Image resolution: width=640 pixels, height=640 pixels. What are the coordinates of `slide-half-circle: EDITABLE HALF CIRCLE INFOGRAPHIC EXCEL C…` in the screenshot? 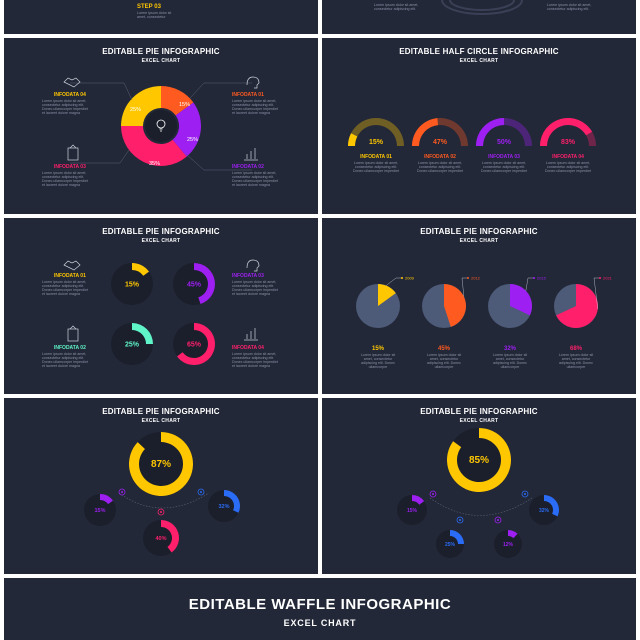 It's located at (479, 126).